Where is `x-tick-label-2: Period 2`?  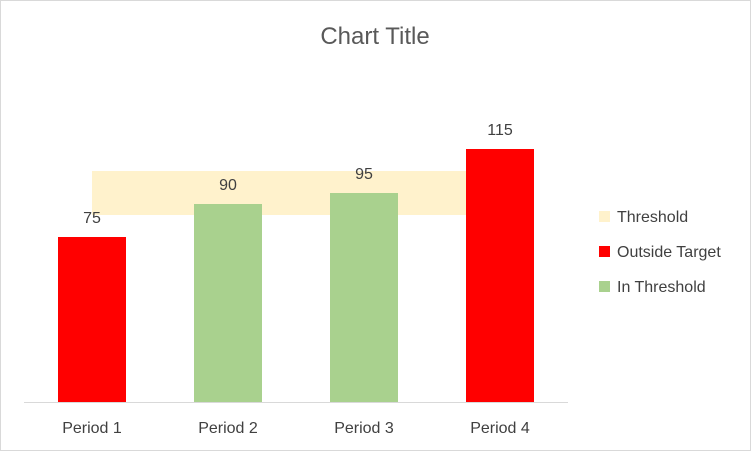 x-tick-label-2: Period 2 is located at coordinates (228, 428).